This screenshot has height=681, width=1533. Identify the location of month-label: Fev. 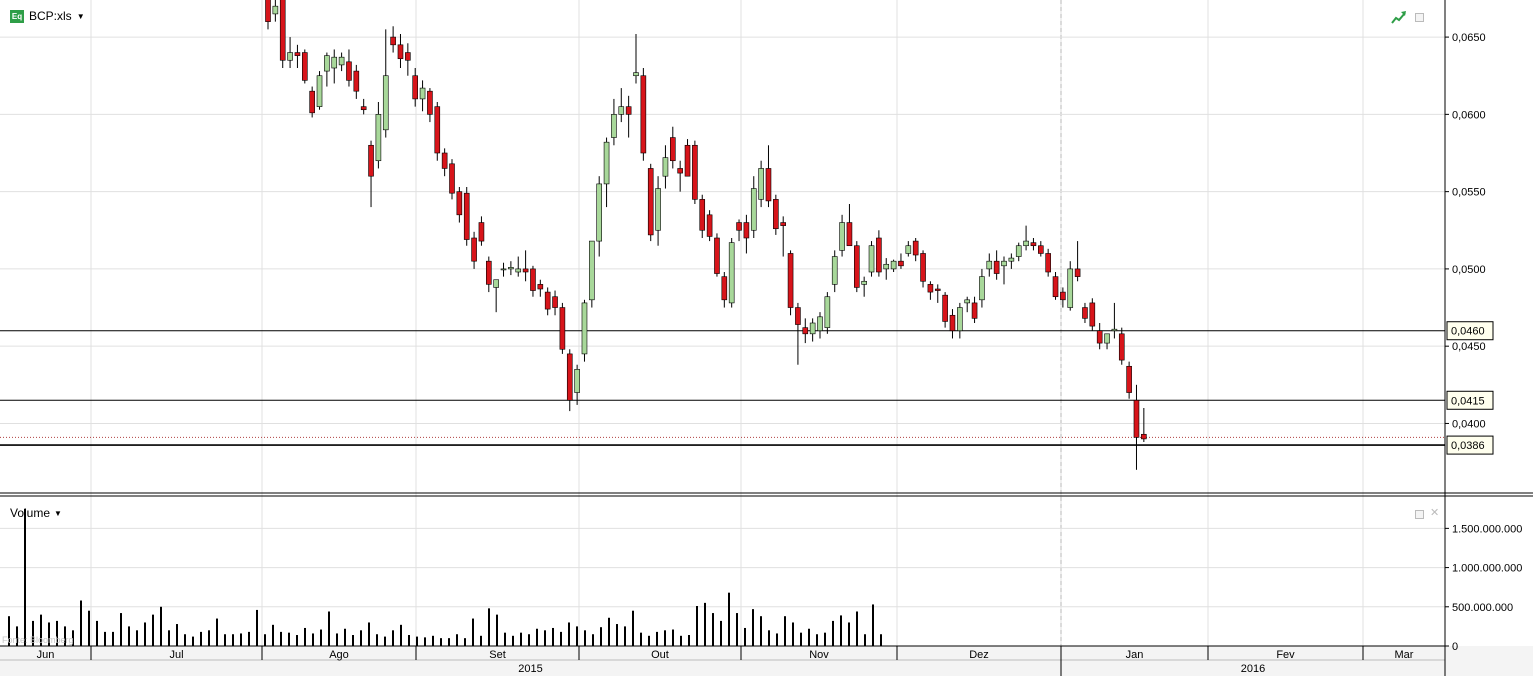
(1285, 655).